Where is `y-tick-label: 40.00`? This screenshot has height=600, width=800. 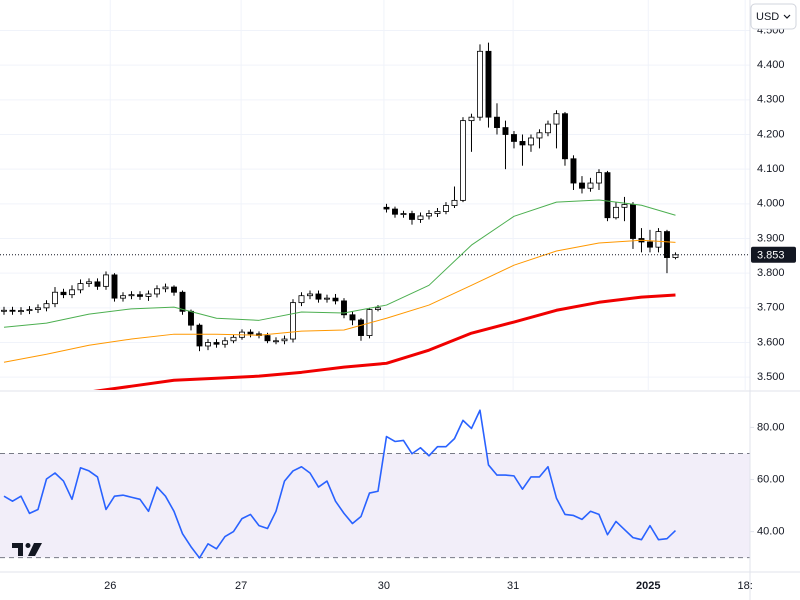
y-tick-label: 40.00 is located at coordinates (771, 532).